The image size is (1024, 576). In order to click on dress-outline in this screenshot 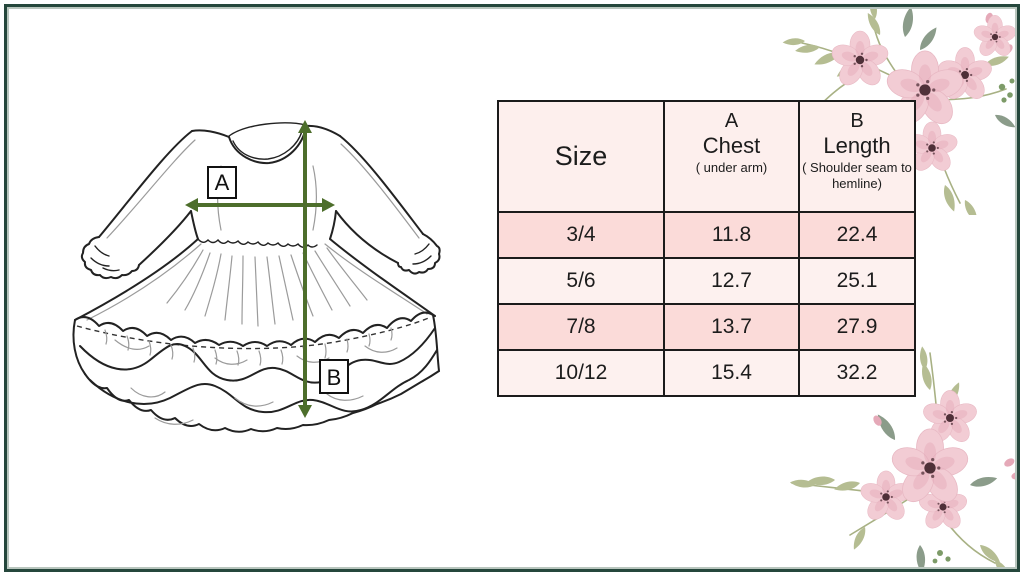, I will do `click(255, 221)`.